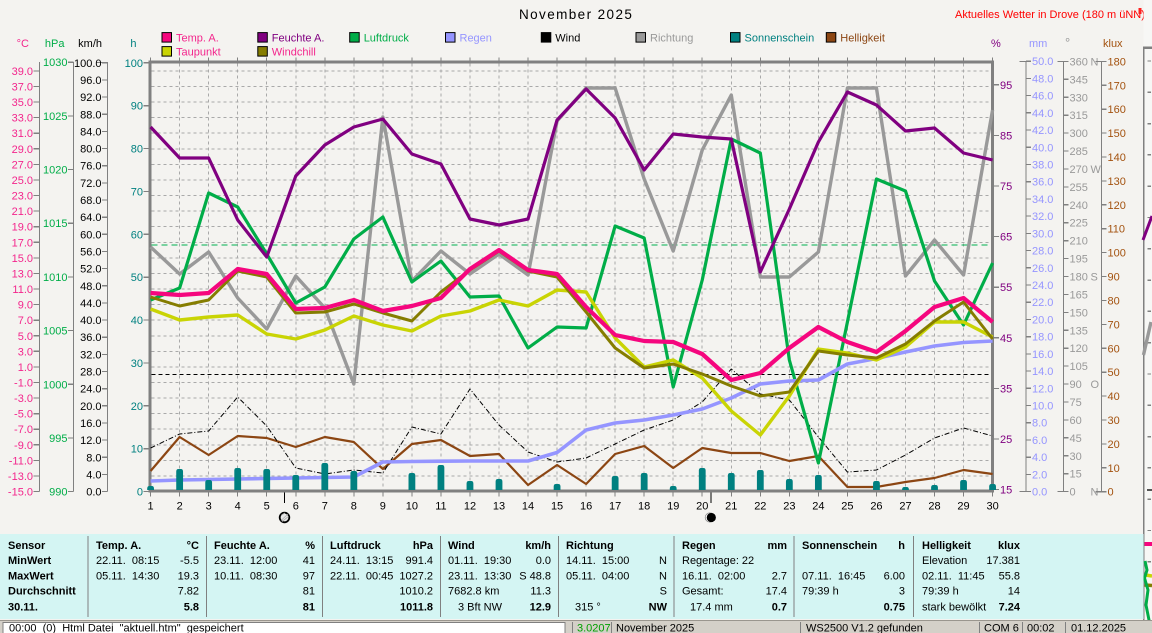 This screenshot has width=1152, height=633. I want to click on svg-text: 1027.2, so click(416, 576).